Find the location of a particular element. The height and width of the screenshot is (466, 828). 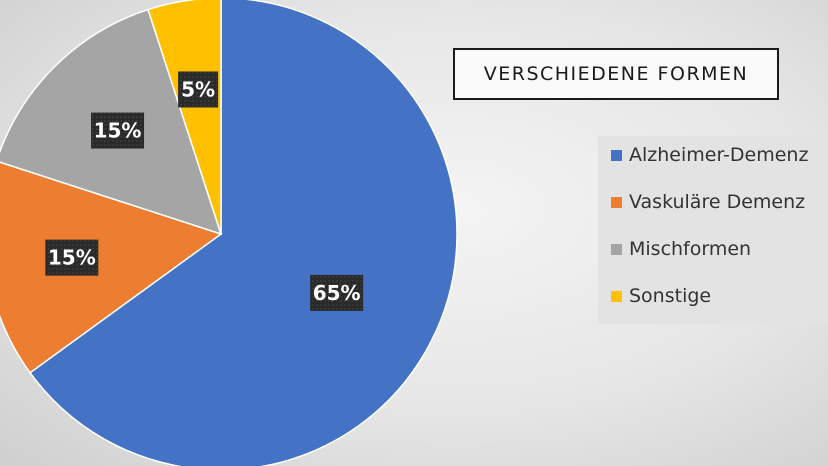

legend-item-mischformen: Mischformen is located at coordinates (681, 249).